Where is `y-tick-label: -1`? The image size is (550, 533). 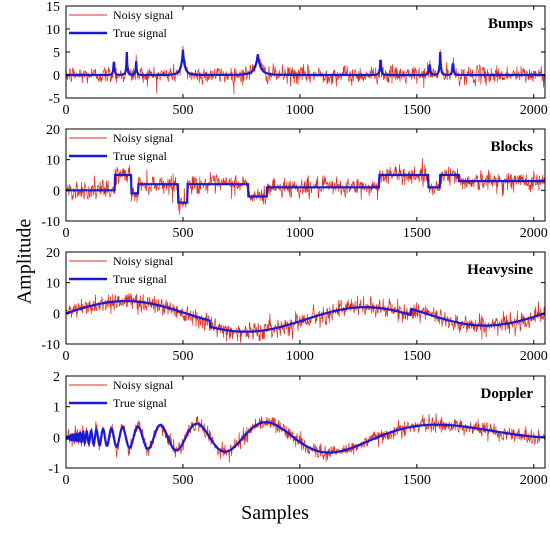 y-tick-label: -1 is located at coordinates (54, 469).